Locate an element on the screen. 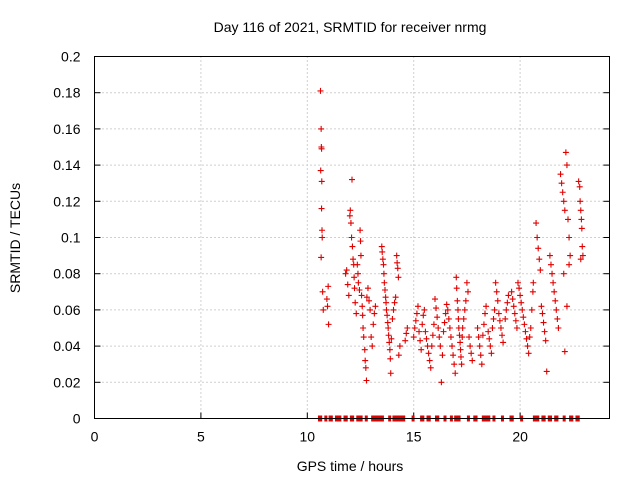 This screenshot has width=640, height=480. y-tick-label: 0.12 is located at coordinates (66, 201).